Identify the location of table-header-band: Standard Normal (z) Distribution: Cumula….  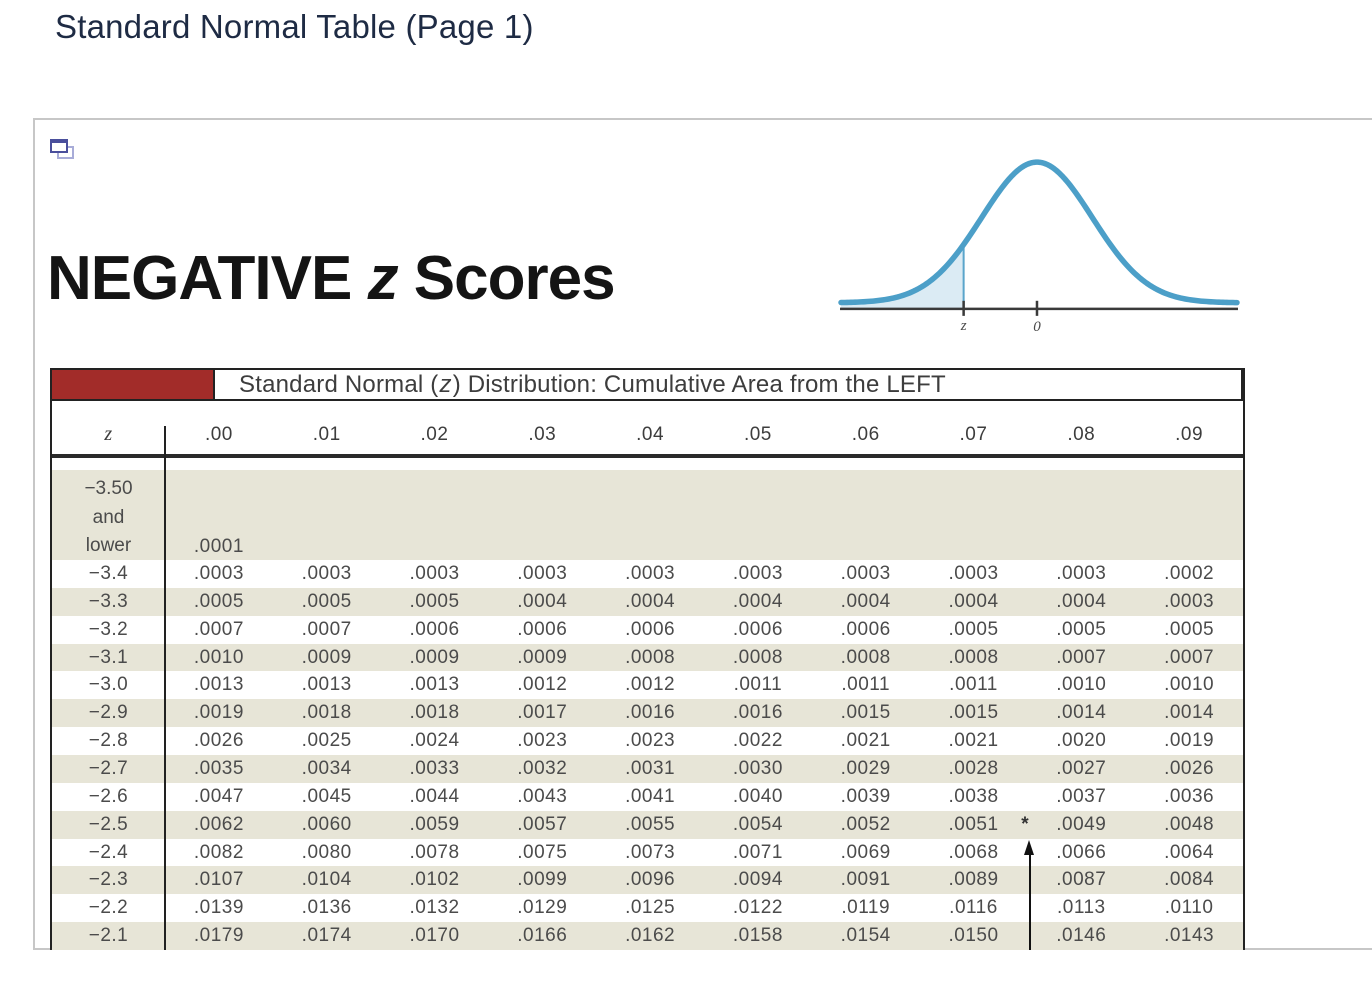
(647, 384).